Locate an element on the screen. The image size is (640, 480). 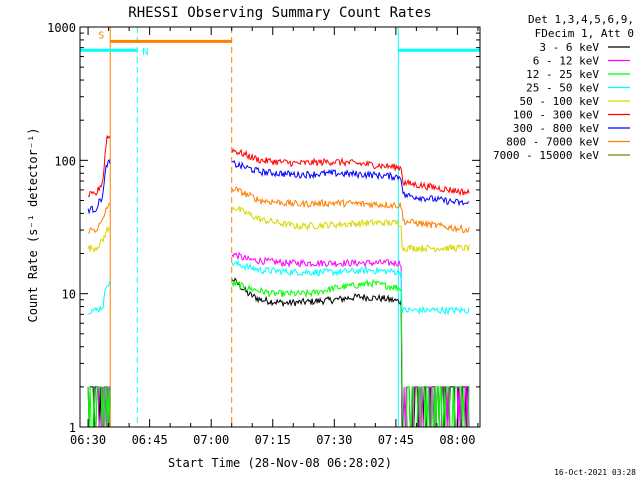
legend-entry-label: 12 - 25 keV is located at coordinates (562, 74).